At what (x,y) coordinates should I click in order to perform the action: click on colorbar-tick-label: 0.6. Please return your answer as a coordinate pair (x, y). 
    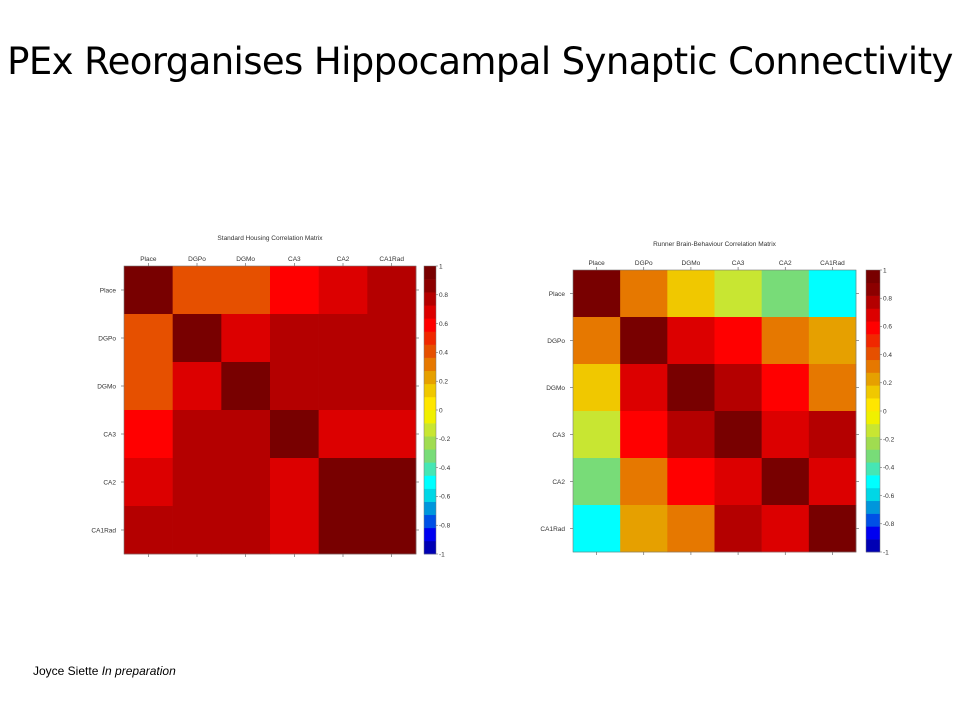
    Looking at the image, I should click on (443, 324).